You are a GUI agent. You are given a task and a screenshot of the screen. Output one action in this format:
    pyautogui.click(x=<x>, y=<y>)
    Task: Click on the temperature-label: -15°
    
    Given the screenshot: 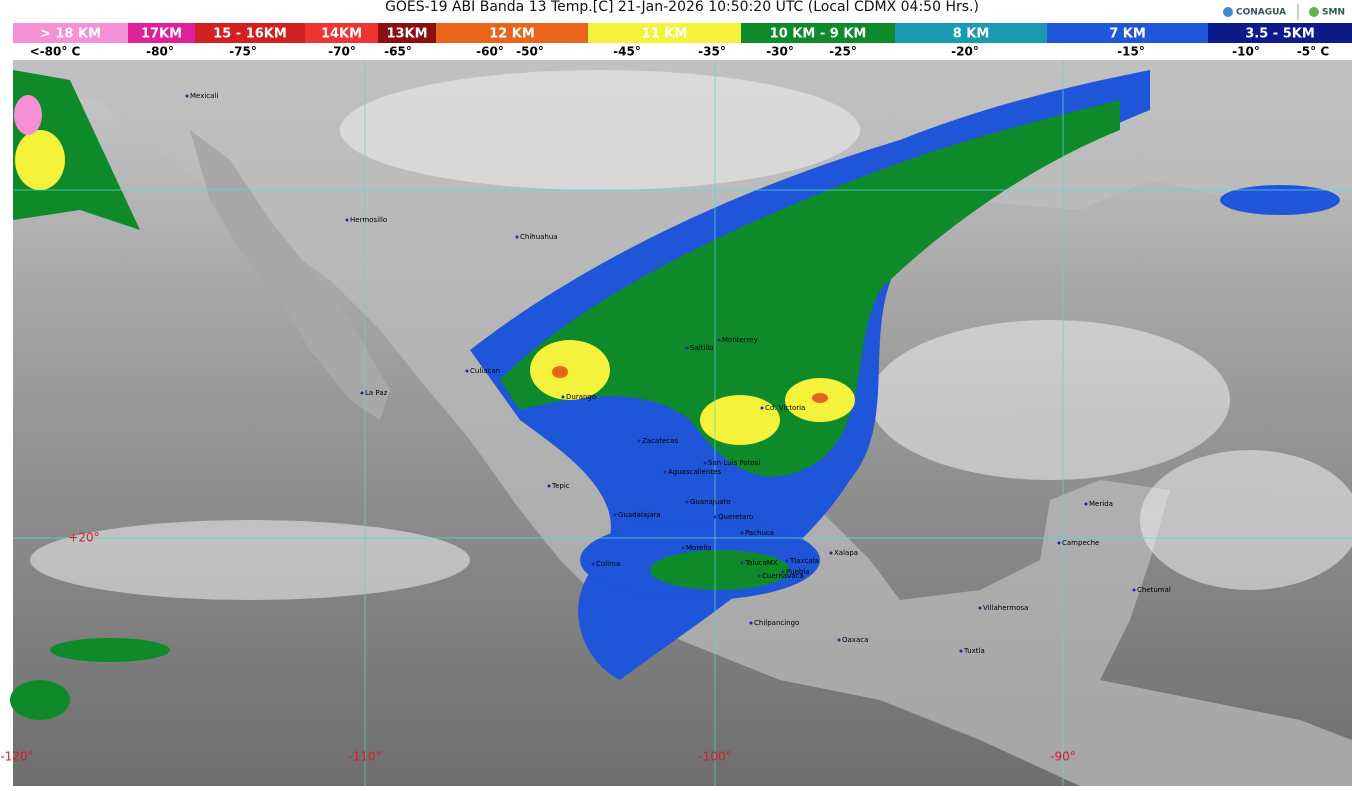 What is the action you would take?
    pyautogui.click(x=1131, y=52)
    